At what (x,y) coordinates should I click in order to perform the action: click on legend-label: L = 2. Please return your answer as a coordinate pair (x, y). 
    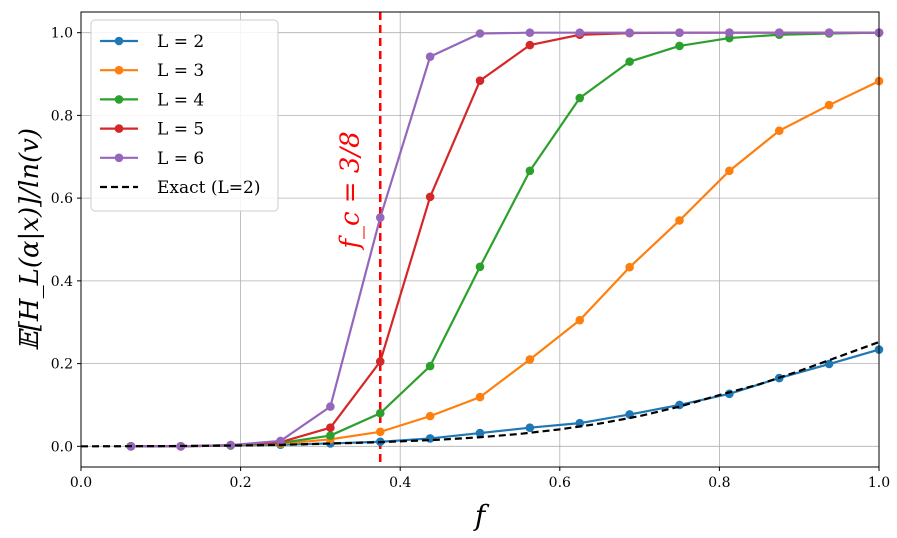
    Looking at the image, I should click on (180, 42).